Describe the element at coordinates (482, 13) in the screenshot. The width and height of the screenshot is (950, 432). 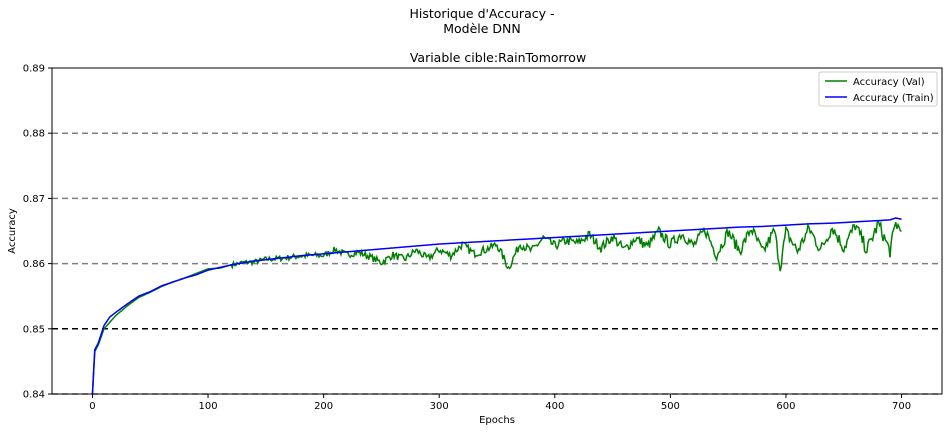
I see `suptitle-line-1: Historique d'Accuracy -` at that location.